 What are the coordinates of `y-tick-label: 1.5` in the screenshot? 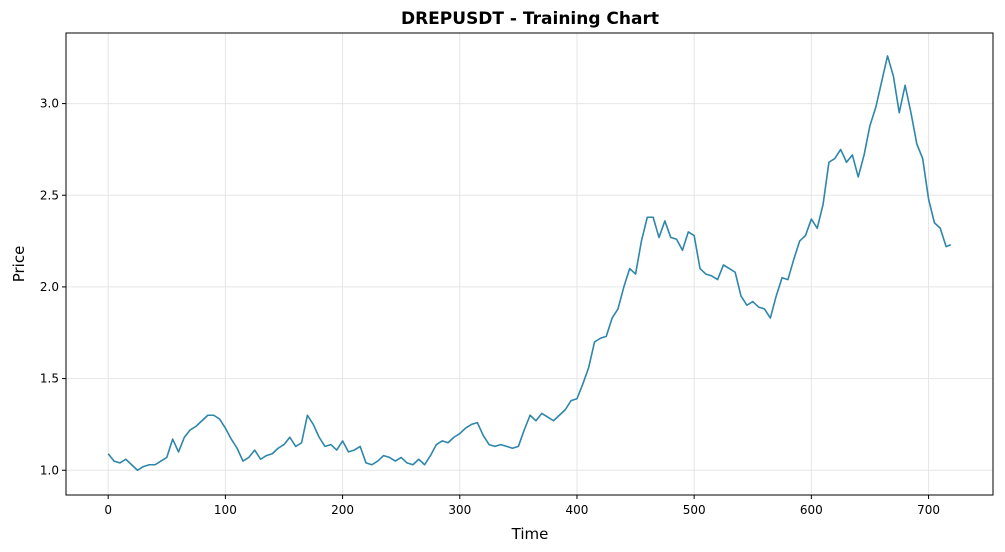 It's located at (49, 379).